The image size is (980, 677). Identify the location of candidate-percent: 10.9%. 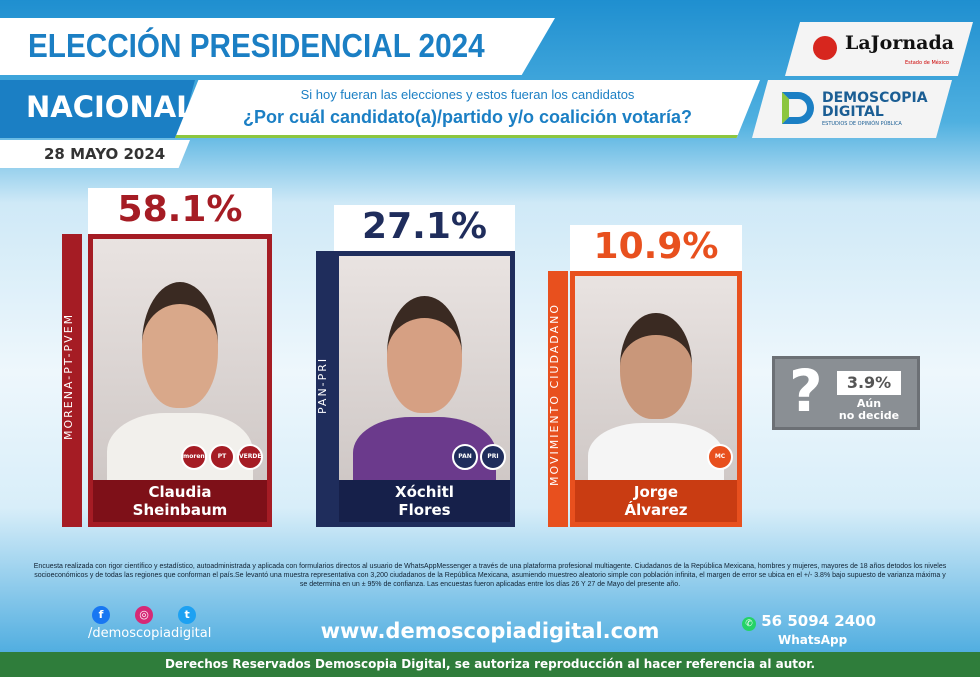
(656, 248).